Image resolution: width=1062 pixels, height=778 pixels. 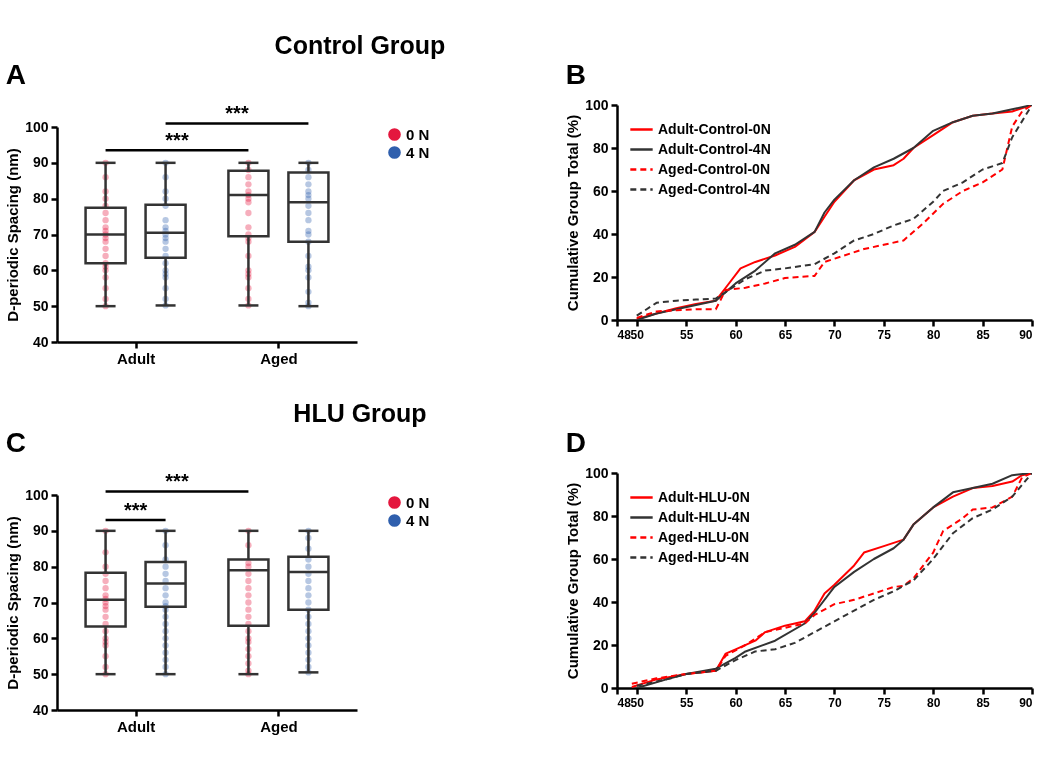 What do you see at coordinates (703, 536) in the screenshot?
I see `legend-label: Aged-HLU-0N` at bounding box center [703, 536].